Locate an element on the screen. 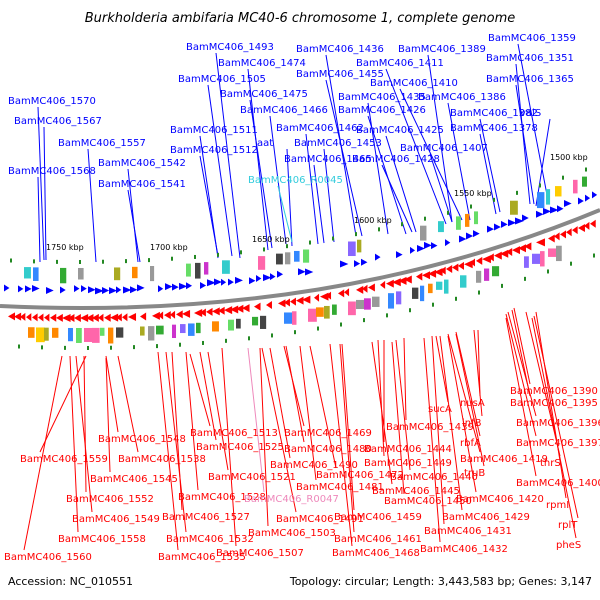 The height and width of the screenshot is (600, 600). forward-gene-label: BamMC406_1410 is located at coordinates (414, 83).